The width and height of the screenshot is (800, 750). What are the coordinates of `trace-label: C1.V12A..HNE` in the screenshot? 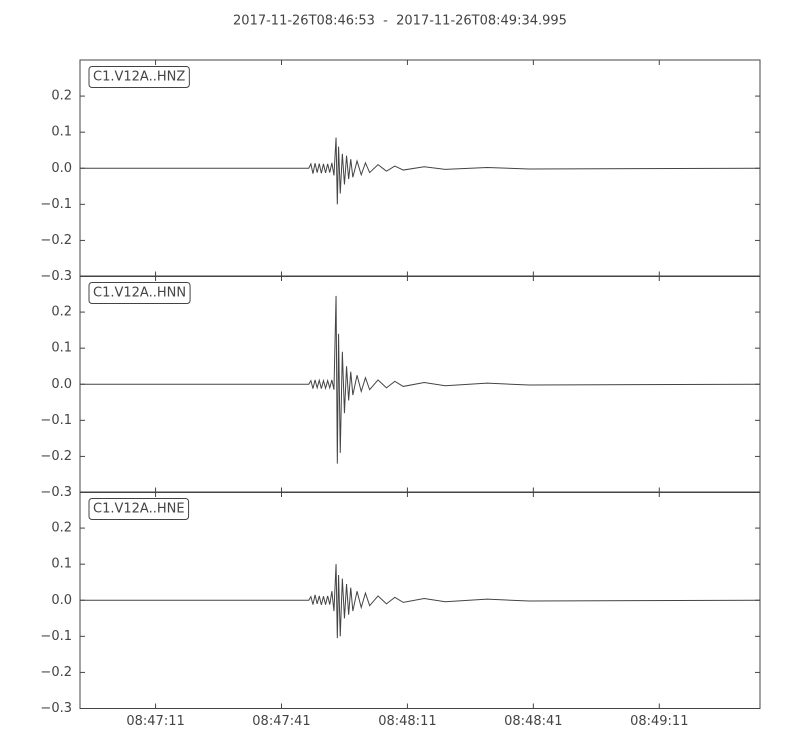 It's located at (139, 509).